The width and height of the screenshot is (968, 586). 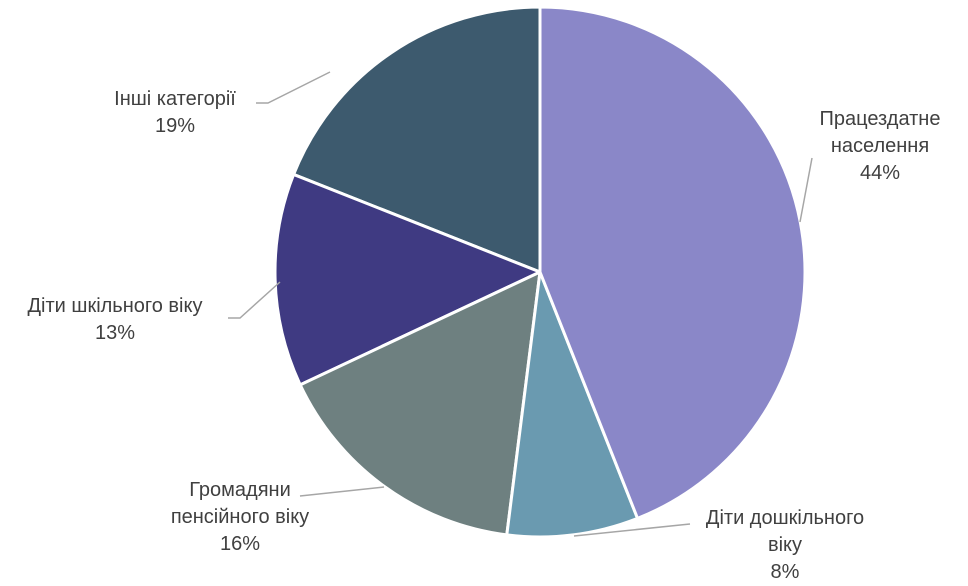 I want to click on category-label: Інші категорії, so click(x=175, y=99).